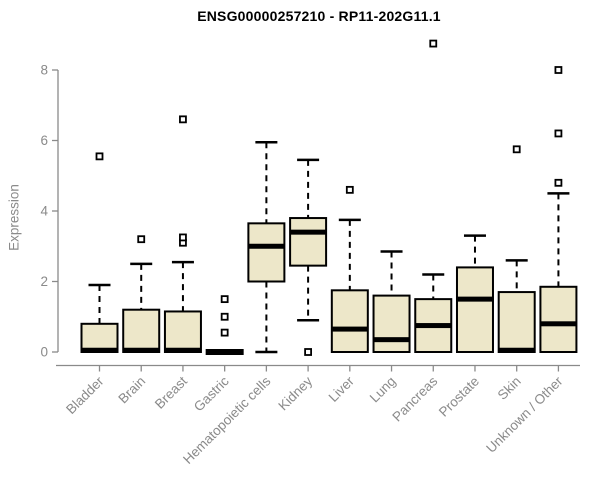 The width and height of the screenshot is (600, 500). I want to click on box-group-liver, so click(349, 269).